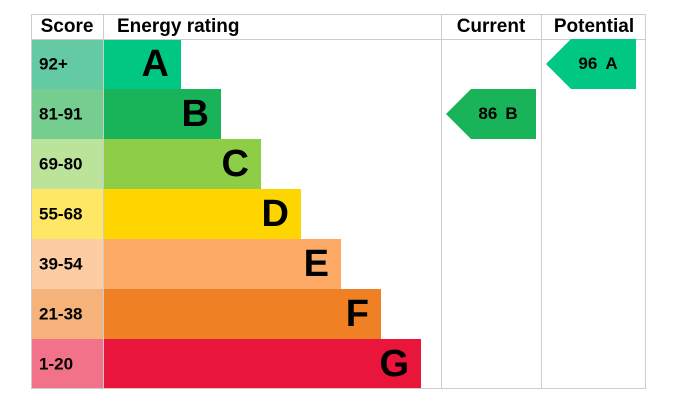 The image size is (694, 406). What do you see at coordinates (61, 263) in the screenshot?
I see `score-label: 39-54` at bounding box center [61, 263].